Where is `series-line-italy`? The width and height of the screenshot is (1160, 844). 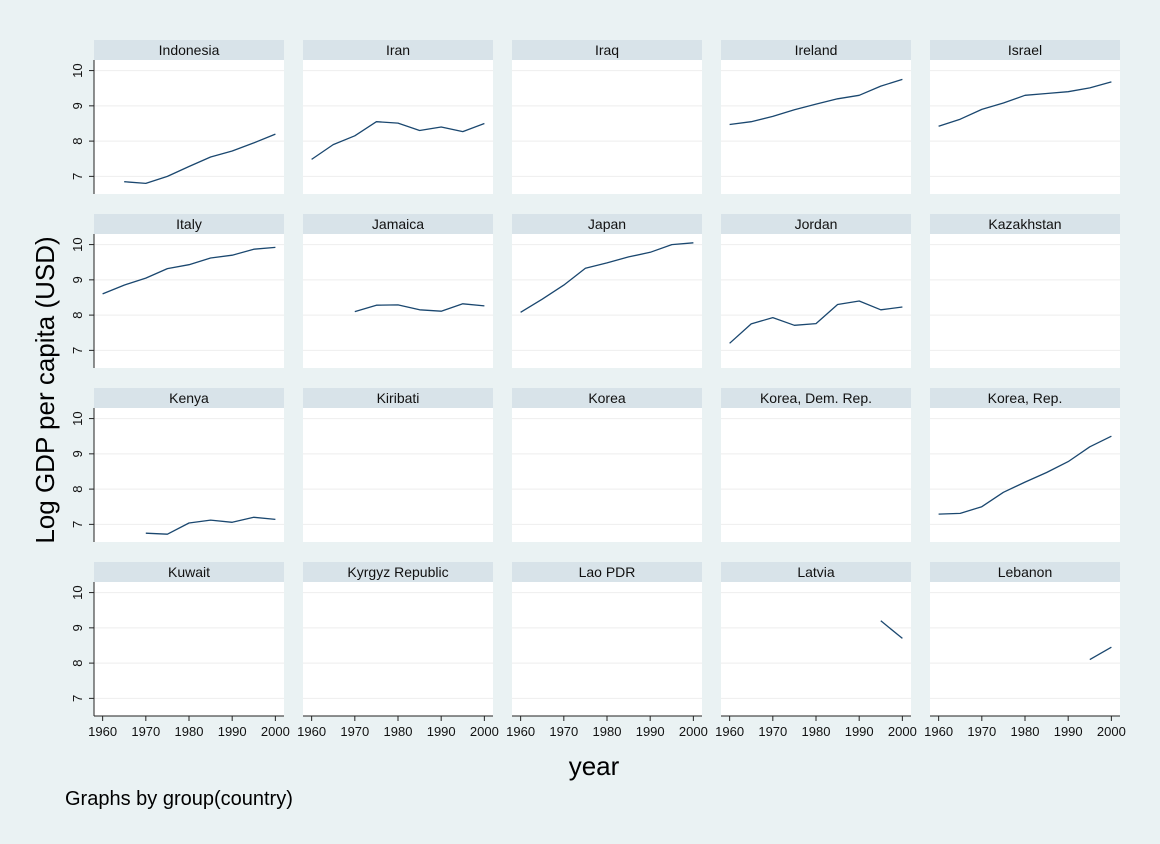
series-line-italy is located at coordinates (189, 270).